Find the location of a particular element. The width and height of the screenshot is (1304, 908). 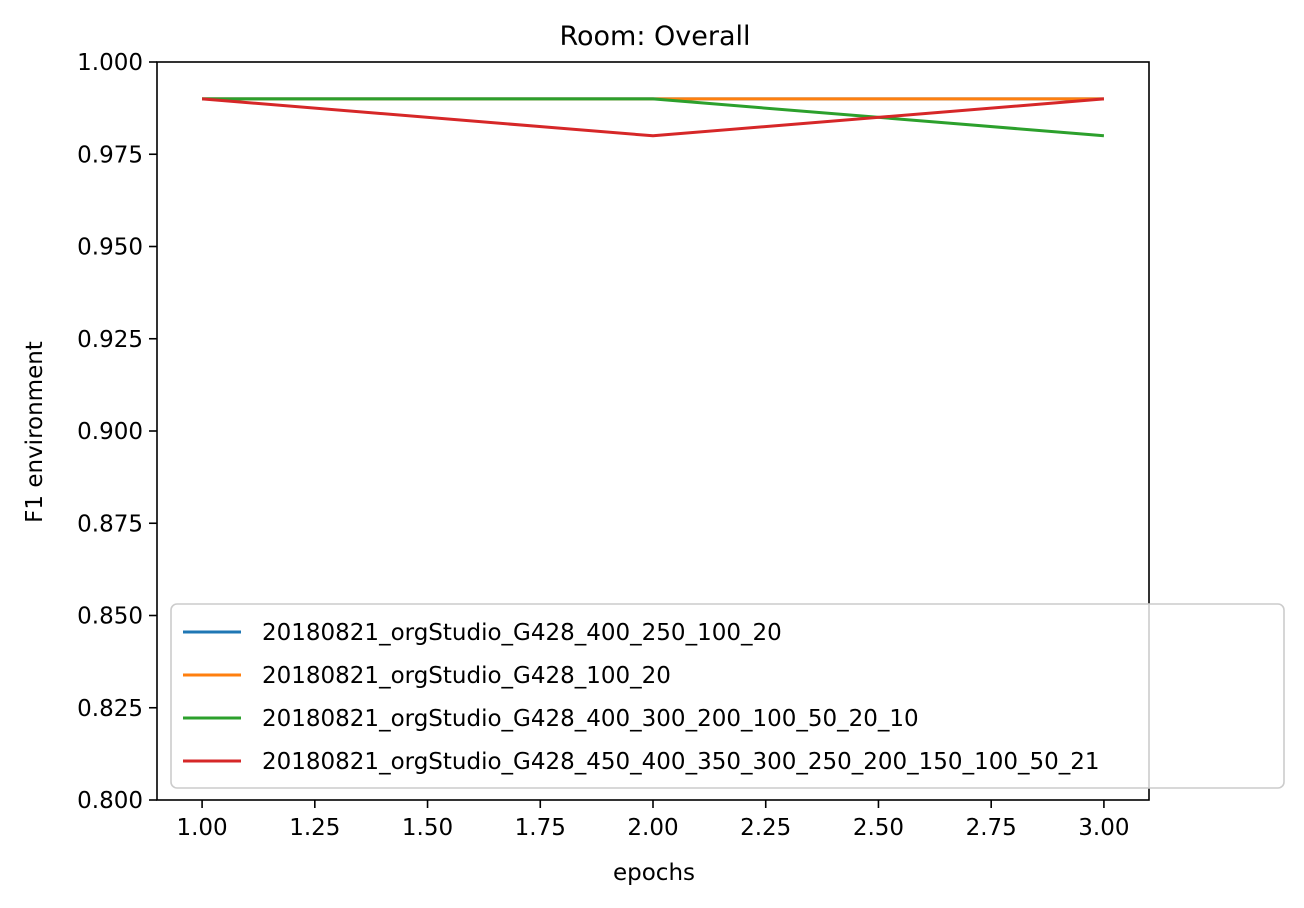

y-tick-label: 1.000 is located at coordinates (110, 63).